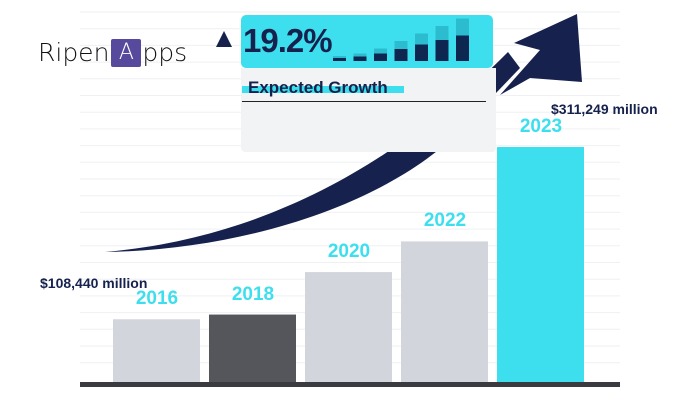 The width and height of the screenshot is (700, 400). What do you see at coordinates (350, 384) in the screenshot?
I see `x-axis` at bounding box center [350, 384].